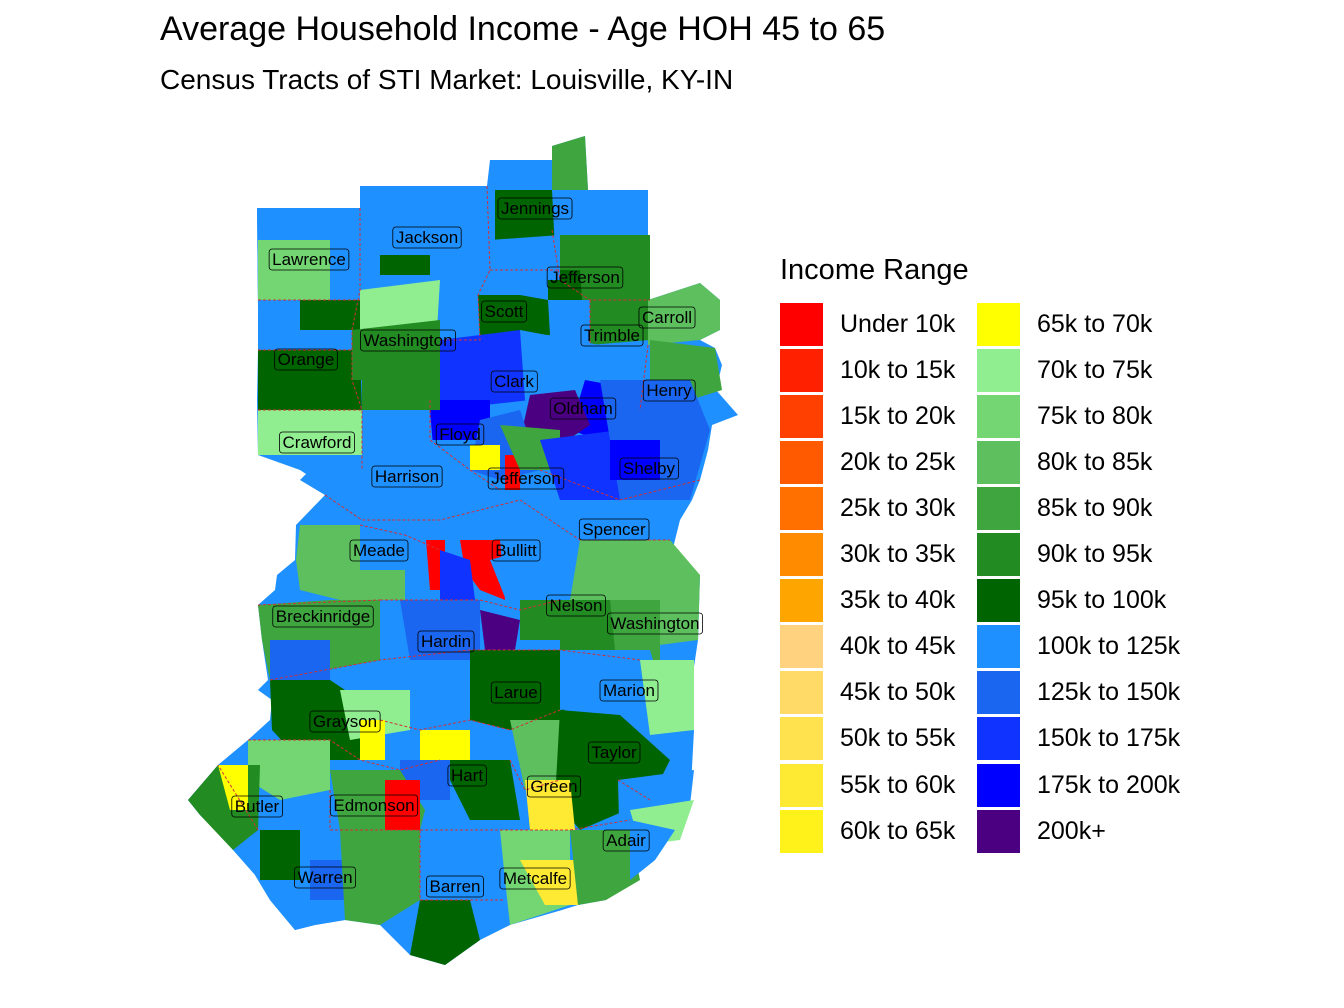  What do you see at coordinates (898, 692) in the screenshot?
I see `legend-label: 45k to 50k` at bounding box center [898, 692].